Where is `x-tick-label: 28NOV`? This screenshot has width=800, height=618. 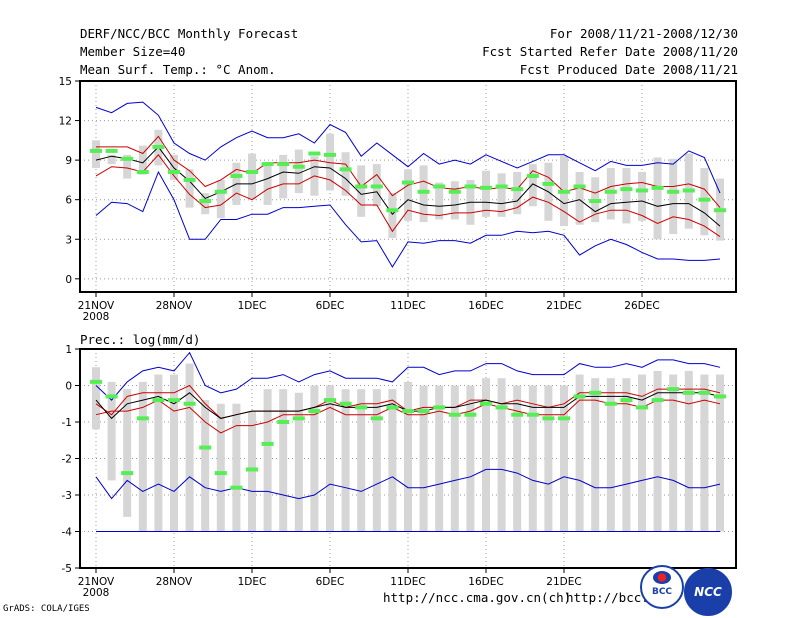
x-tick-label: 28NOV is located at coordinates (174, 306).